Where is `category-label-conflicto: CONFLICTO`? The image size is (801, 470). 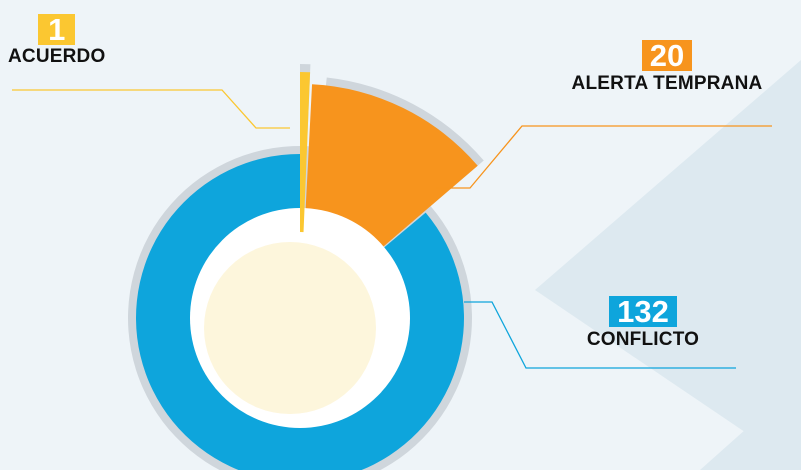 category-label-conflicto: CONFLICTO is located at coordinates (643, 339).